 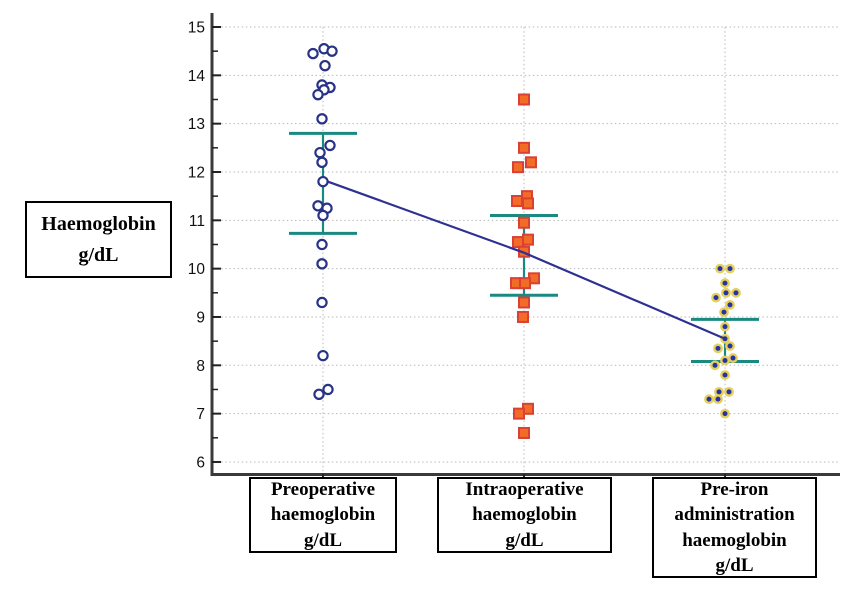 What do you see at coordinates (196, 124) in the screenshot?
I see `y-tick-label: 13` at bounding box center [196, 124].